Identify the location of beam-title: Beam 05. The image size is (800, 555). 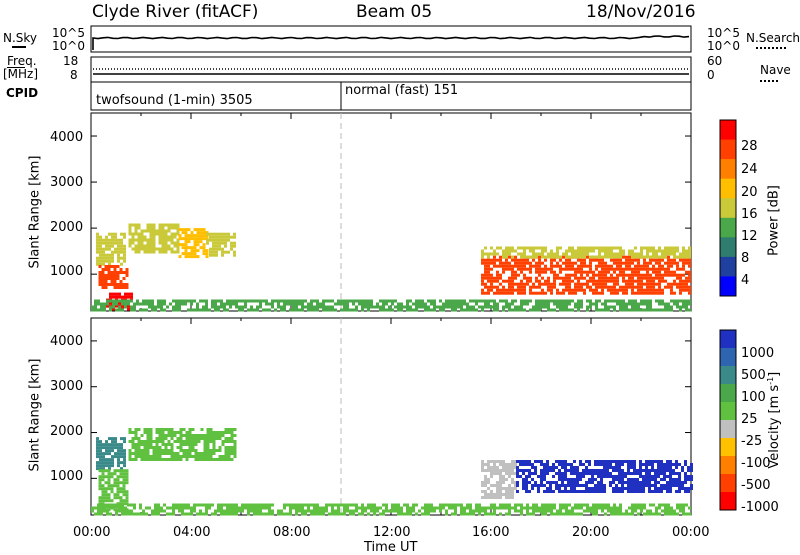
(394, 12).